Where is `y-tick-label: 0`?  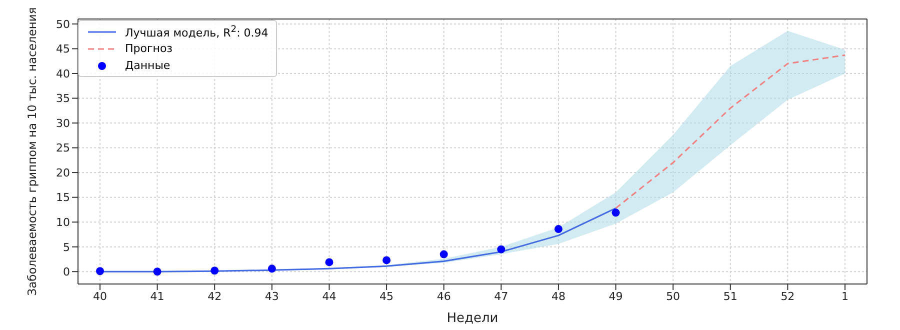
y-tick-label: 0 is located at coordinates (66, 272).